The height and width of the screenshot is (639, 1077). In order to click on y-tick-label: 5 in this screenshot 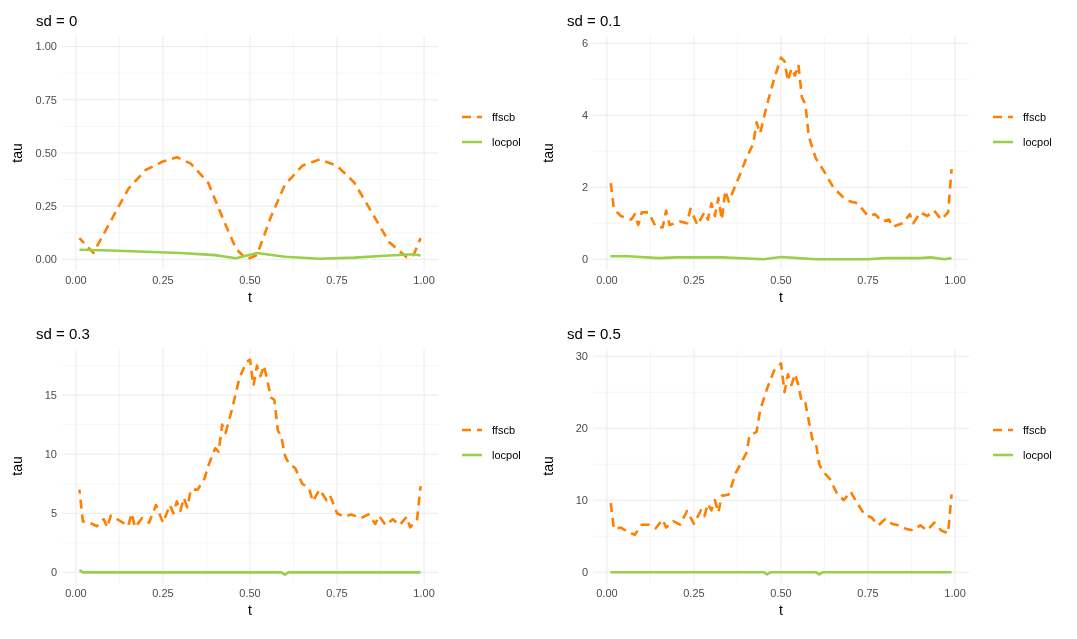, I will do `click(53, 513)`.